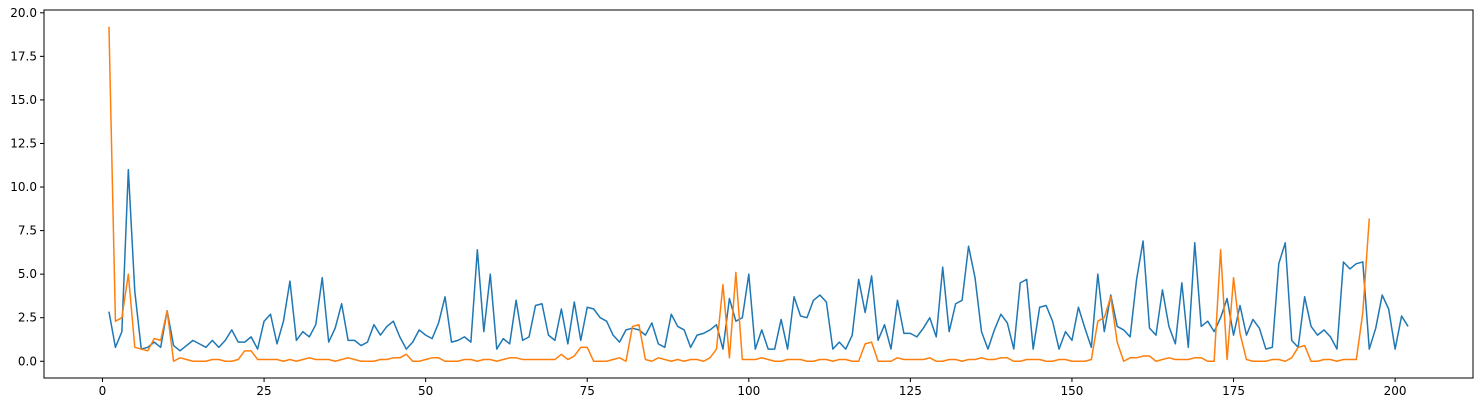 The width and height of the screenshot is (1483, 407). What do you see at coordinates (1395, 391) in the screenshot?
I see `x-tick-label: 200` at bounding box center [1395, 391].